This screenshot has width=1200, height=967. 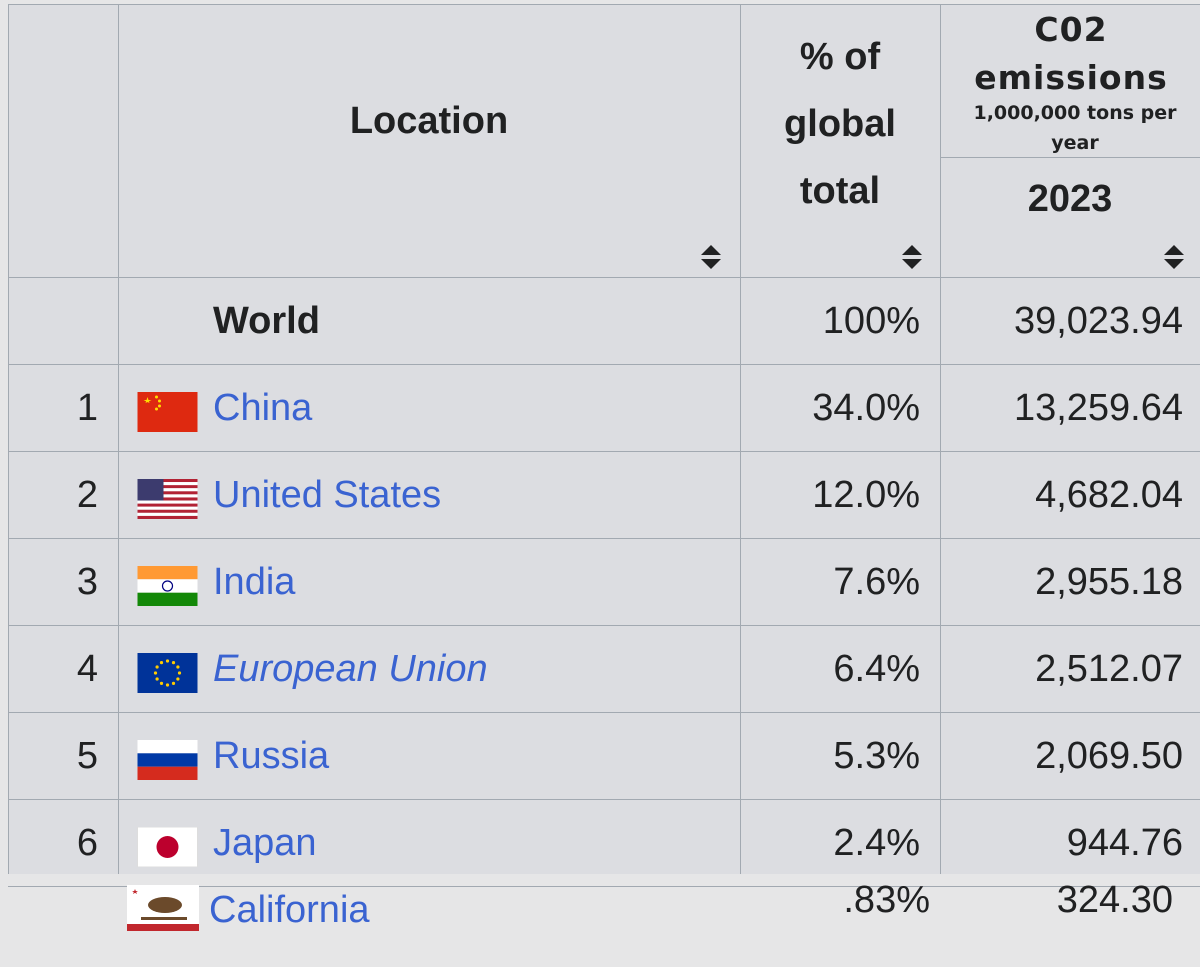 I want to click on location-link: European Union, so click(x=350, y=669).